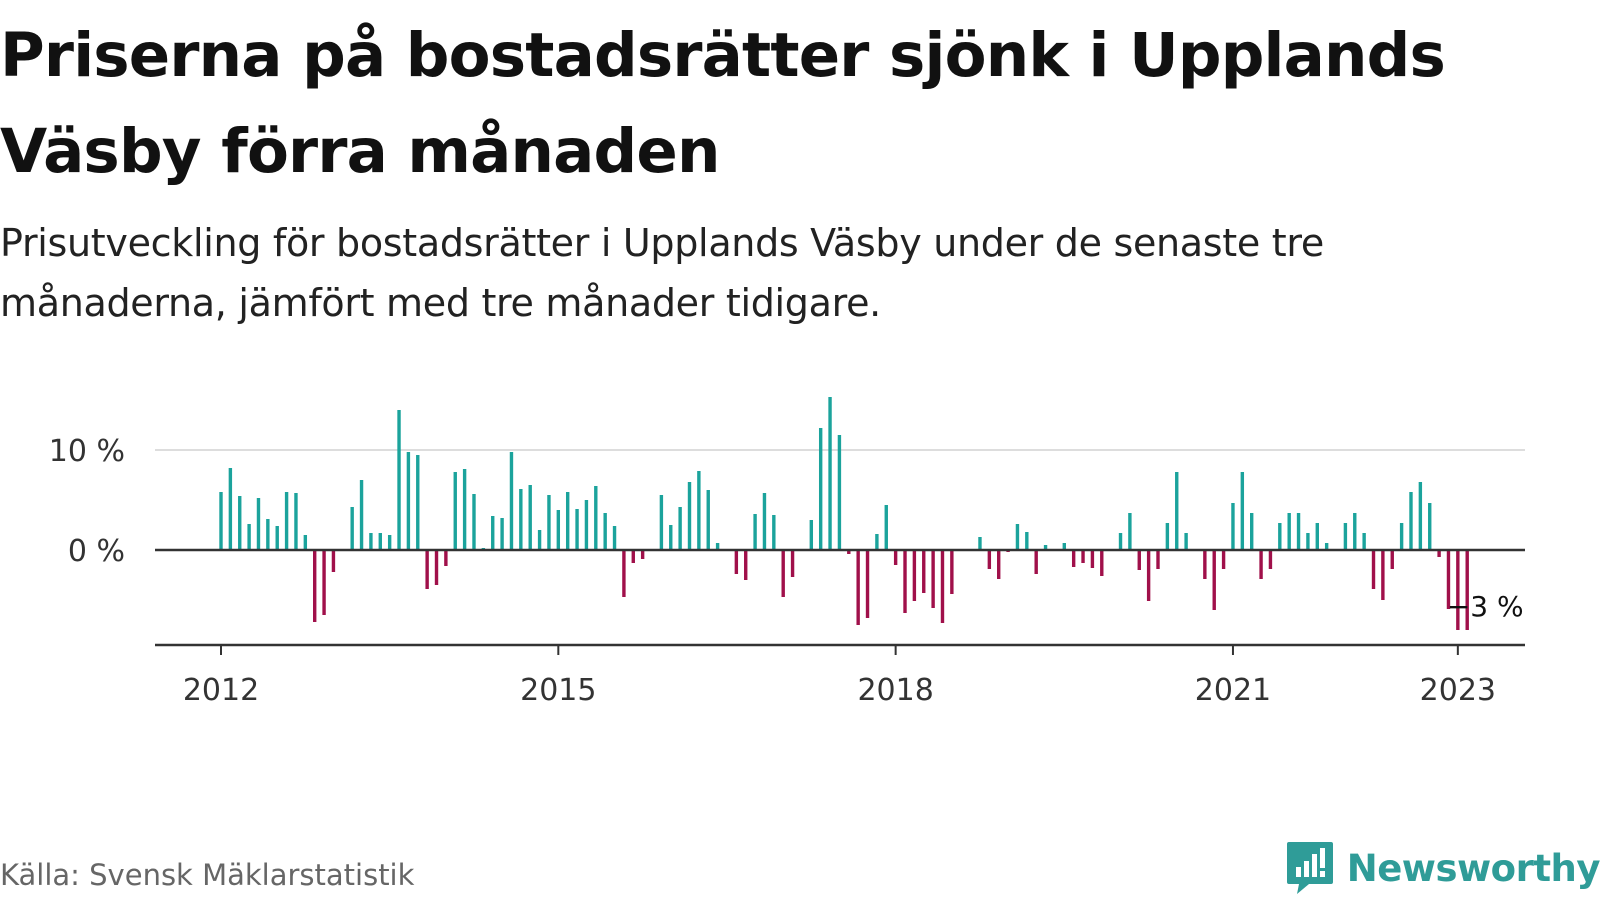 The image size is (1600, 900). I want to click on y-tick-label: 0 %, so click(96, 551).